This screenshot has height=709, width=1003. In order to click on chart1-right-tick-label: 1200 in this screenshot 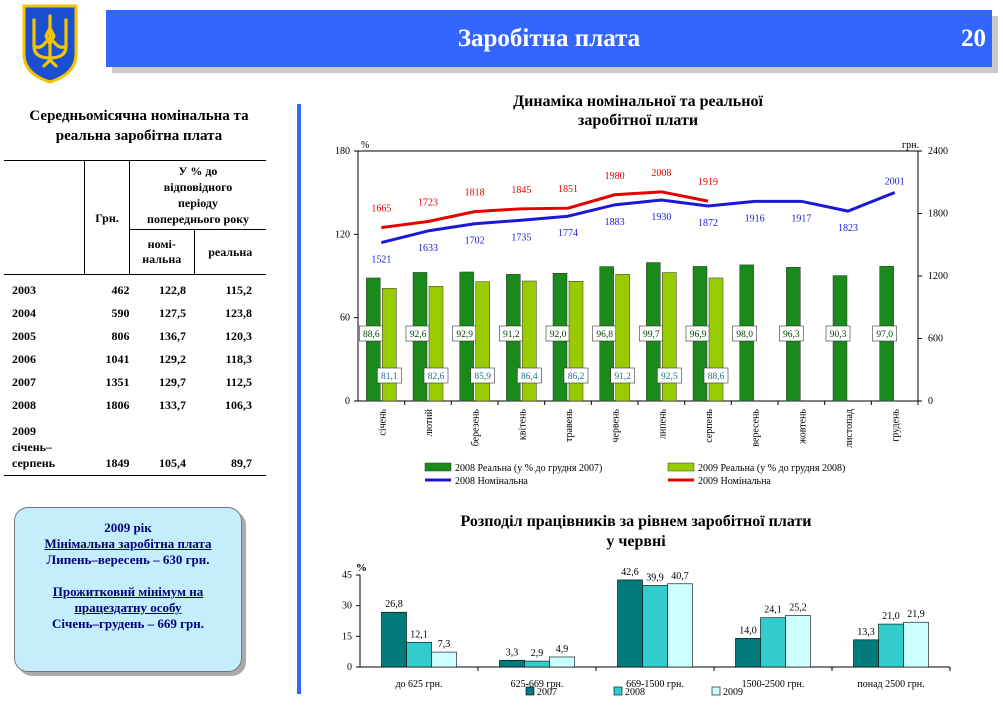, I will do `click(938, 276)`.